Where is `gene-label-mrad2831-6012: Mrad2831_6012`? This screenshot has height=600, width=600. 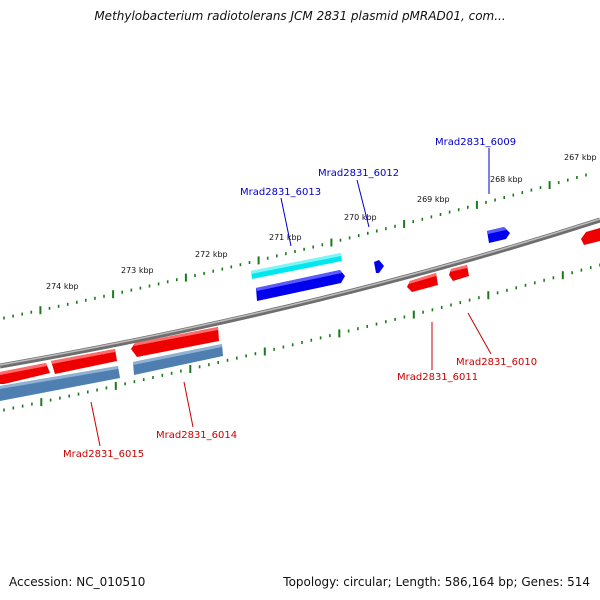 gene-label-mrad2831-6012: Mrad2831_6012 is located at coordinates (358, 173).